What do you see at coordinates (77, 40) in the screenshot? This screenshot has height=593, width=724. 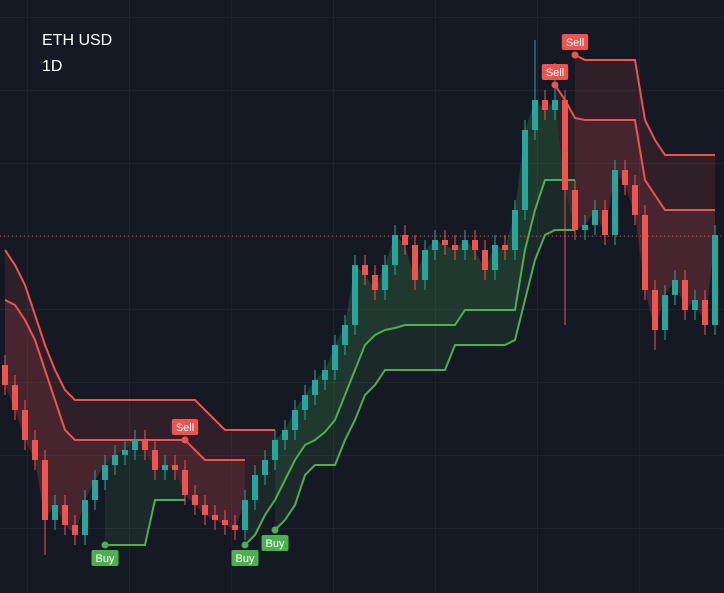 I see `chart-title: ETH USD` at bounding box center [77, 40].